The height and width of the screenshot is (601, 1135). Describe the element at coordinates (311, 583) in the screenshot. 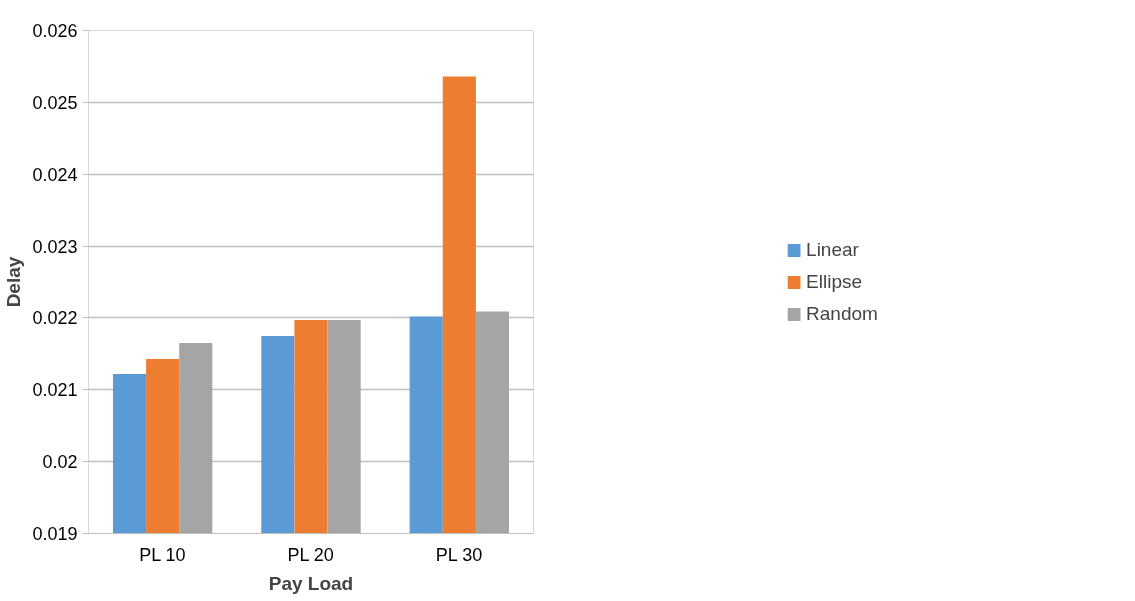

I see `x-axis-title: Pay Load` at that location.